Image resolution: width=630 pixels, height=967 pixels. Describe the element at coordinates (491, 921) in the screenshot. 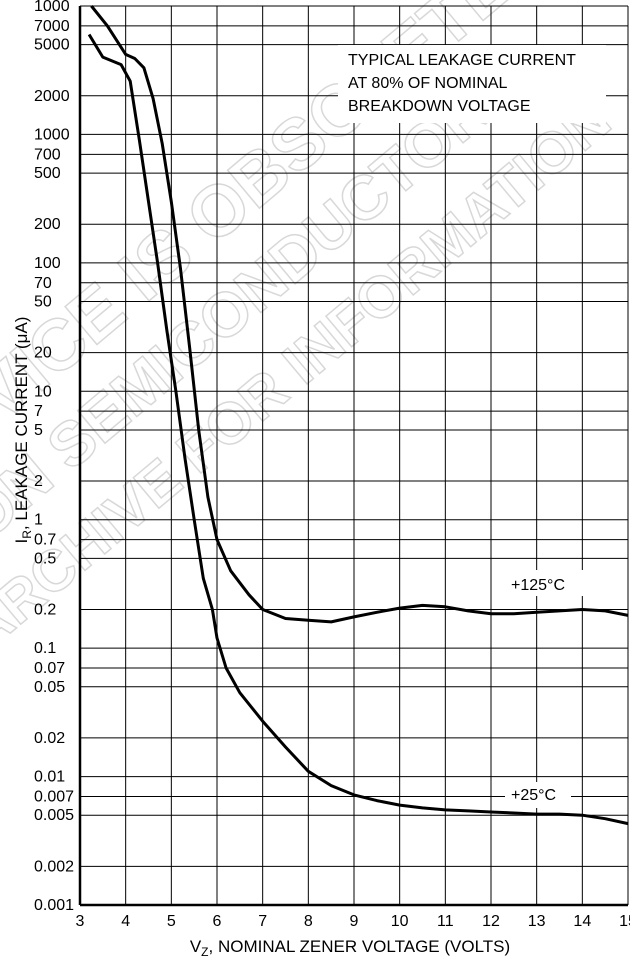

I see `x-tick-label: 12` at that location.